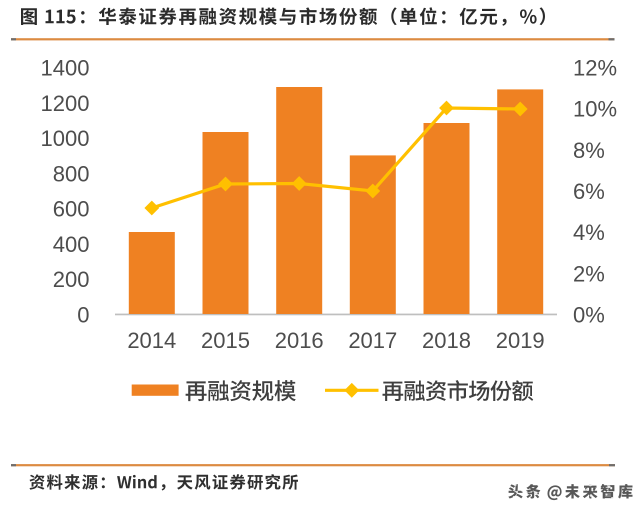  What do you see at coordinates (71, 209) in the screenshot?
I see `svg-text: 600` at bounding box center [71, 209].